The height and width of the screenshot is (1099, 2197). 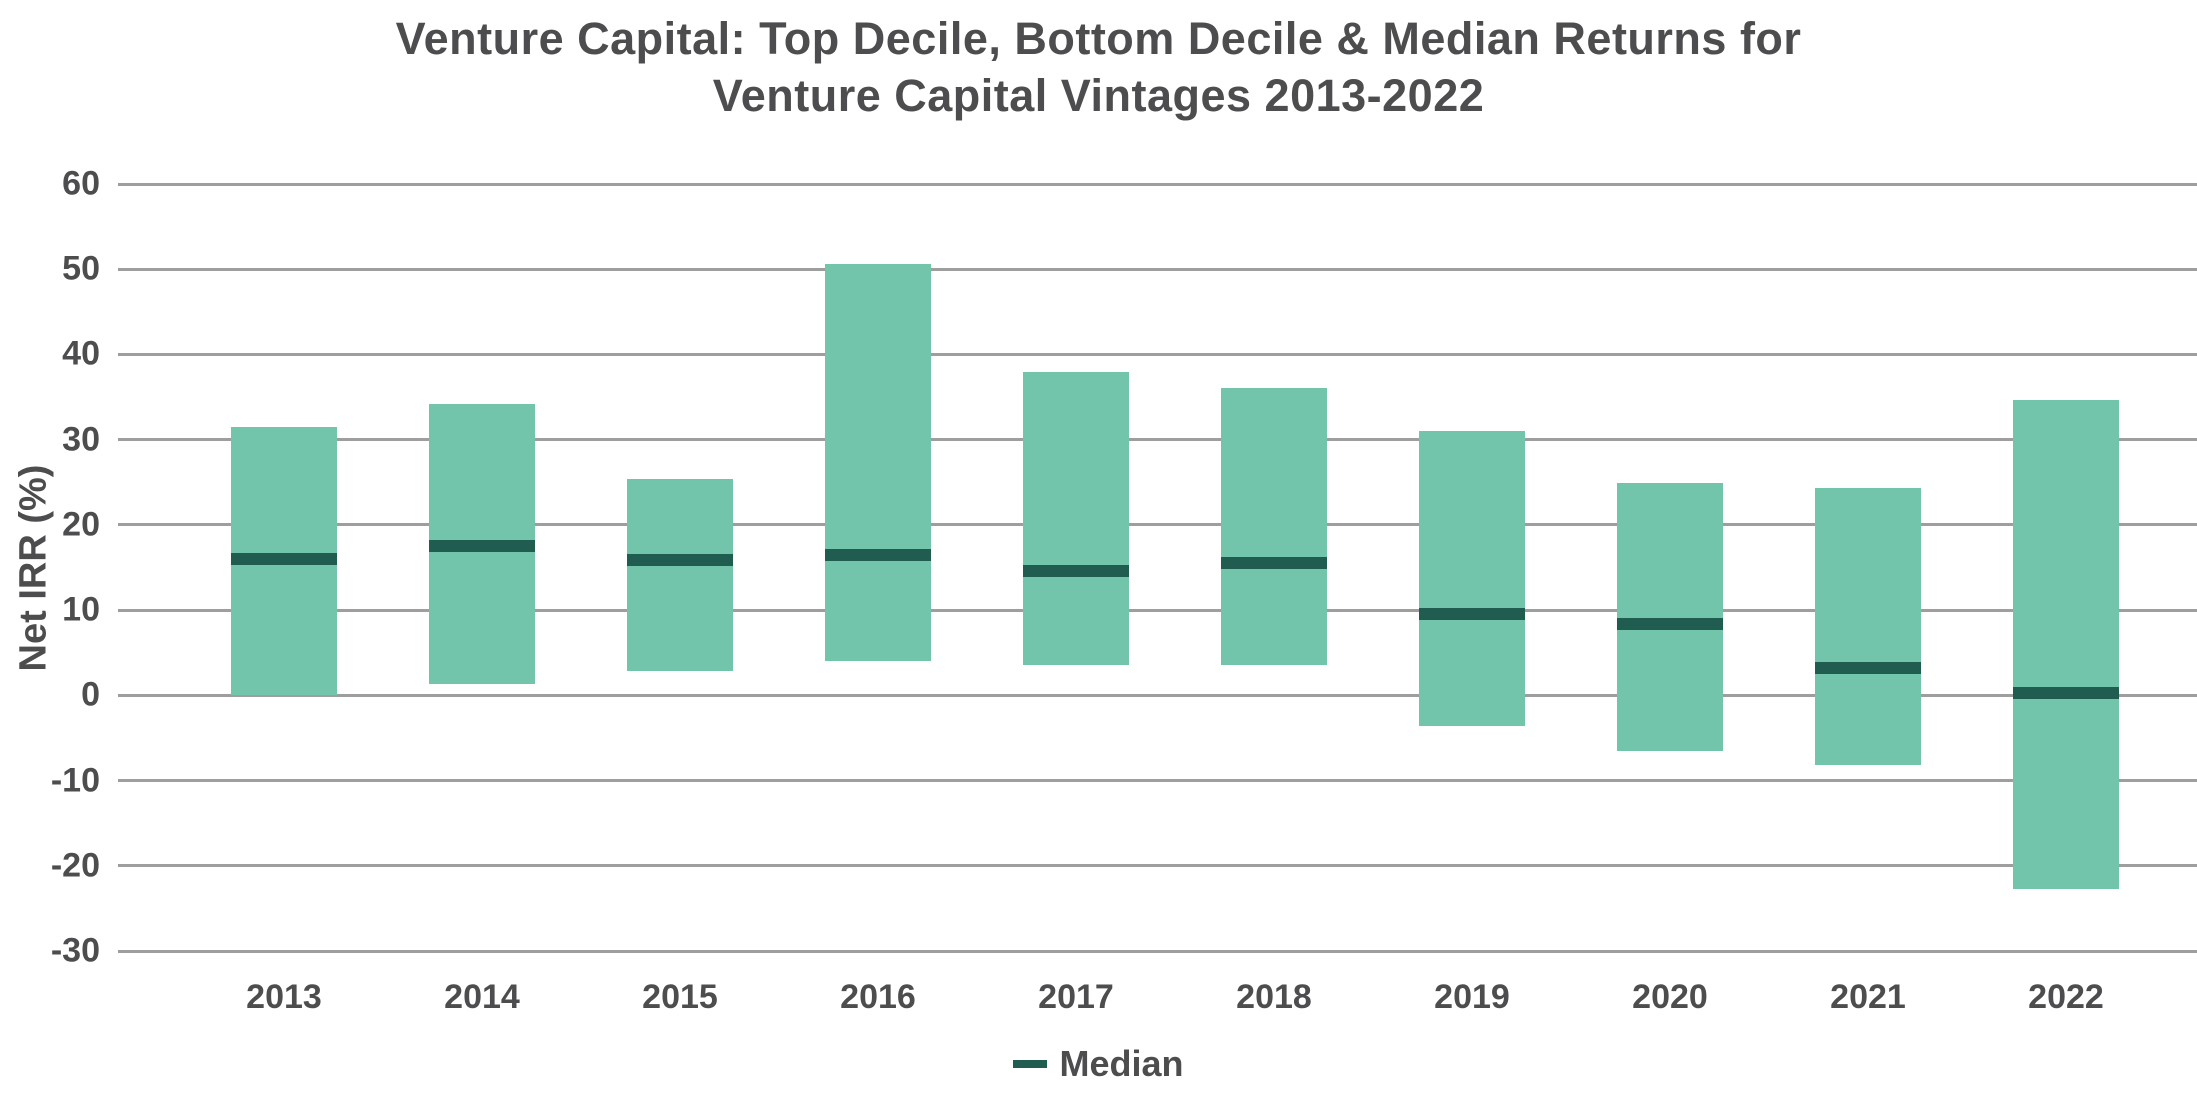 I want to click on median-line-2020, so click(x=1670, y=623).